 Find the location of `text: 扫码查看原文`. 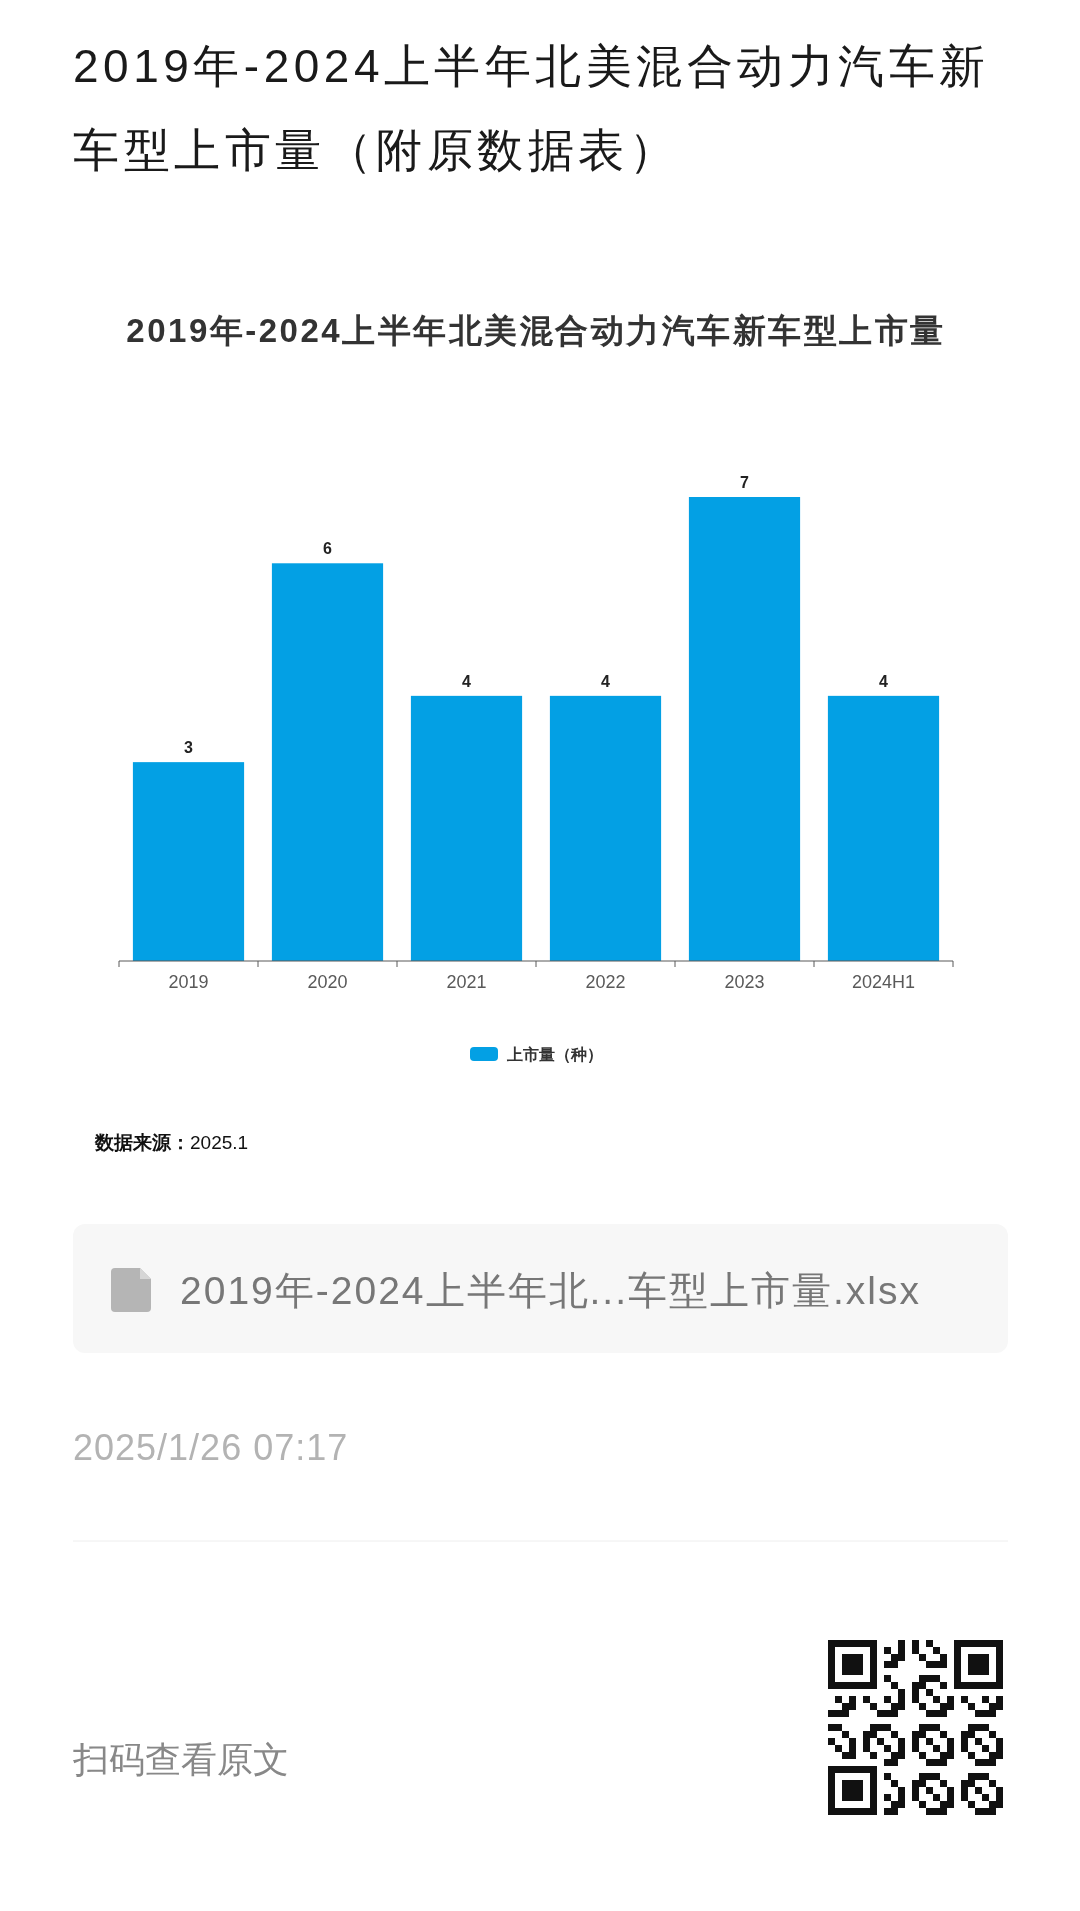

text: 扫码查看原文 is located at coordinates (180, 1759).